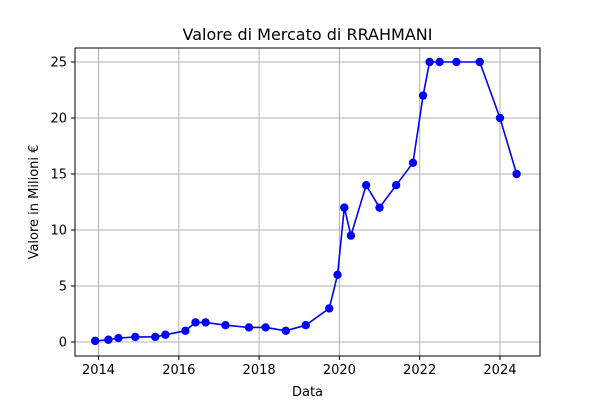 The height and width of the screenshot is (400, 600). What do you see at coordinates (339, 370) in the screenshot?
I see `x-tick-label: 2020` at bounding box center [339, 370].